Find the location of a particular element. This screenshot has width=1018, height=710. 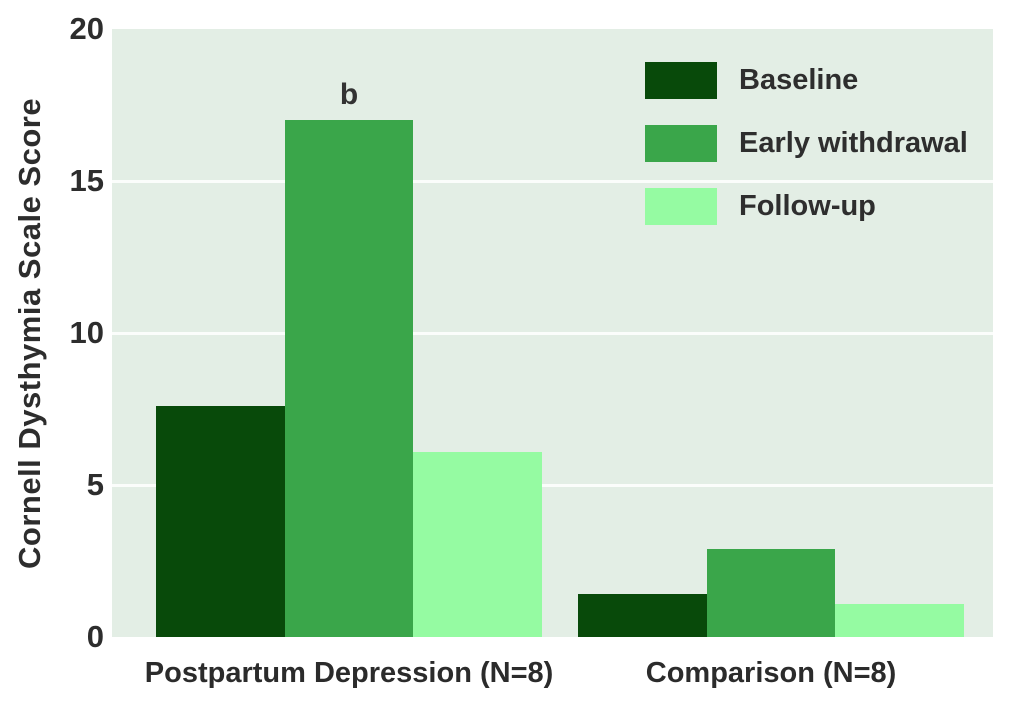

y-tick-label-5: 5 is located at coordinates (95, 484).